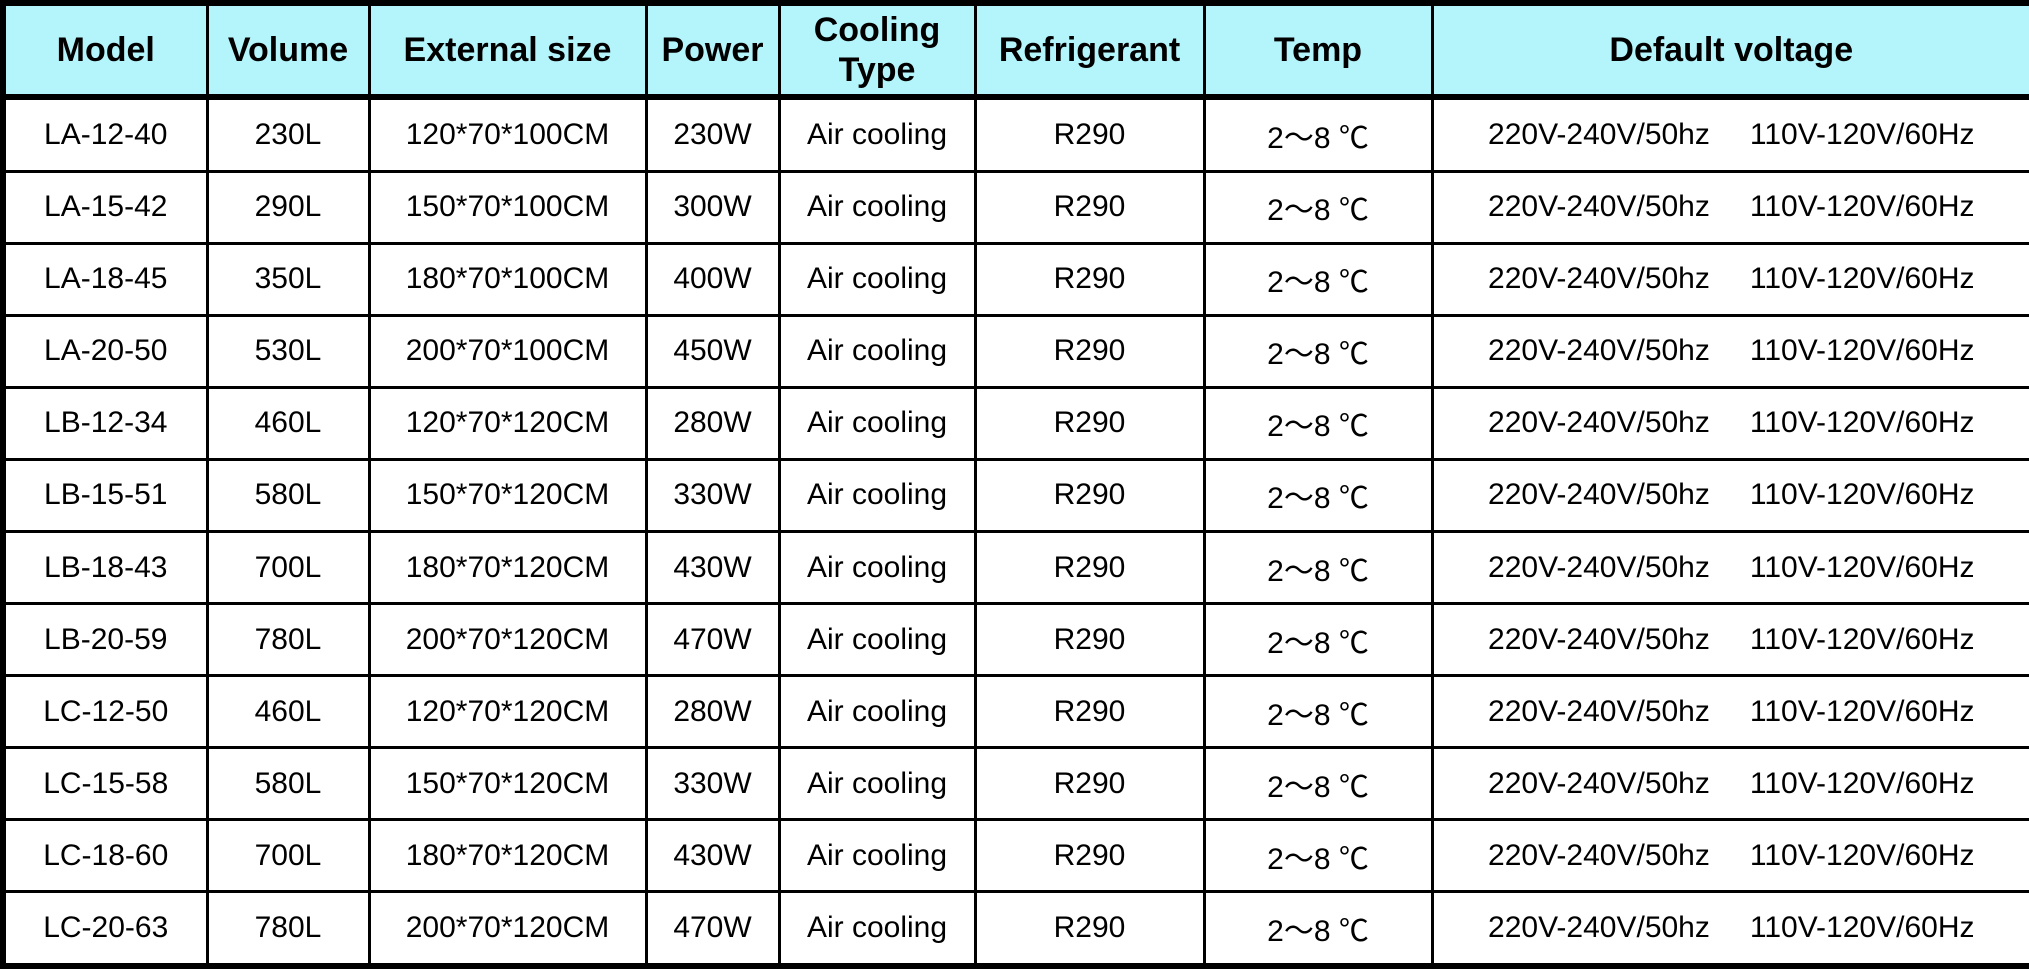 This screenshot has height=969, width=2029. Describe the element at coordinates (105, 351) in the screenshot. I see `cell-model: LA-20-50` at that location.